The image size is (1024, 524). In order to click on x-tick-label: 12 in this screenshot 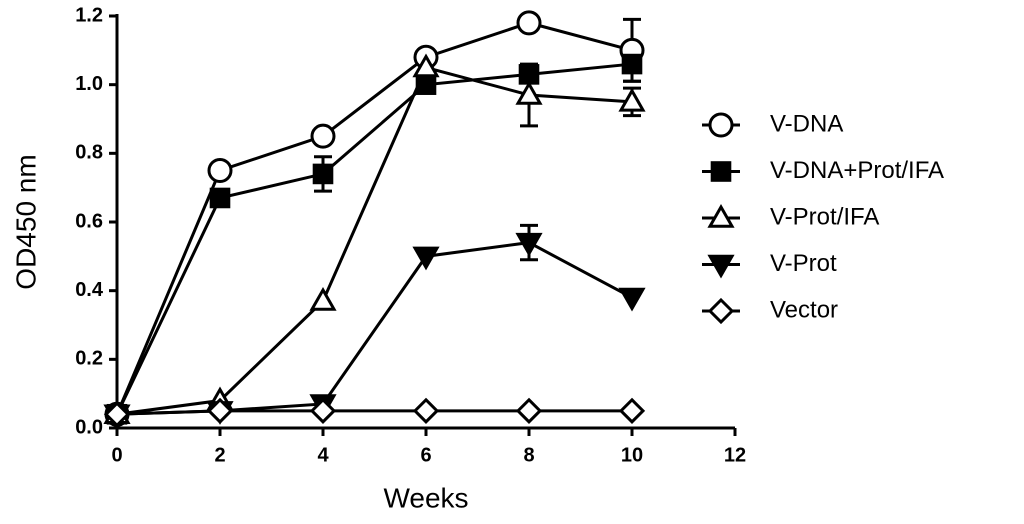, I will do `click(735, 455)`.